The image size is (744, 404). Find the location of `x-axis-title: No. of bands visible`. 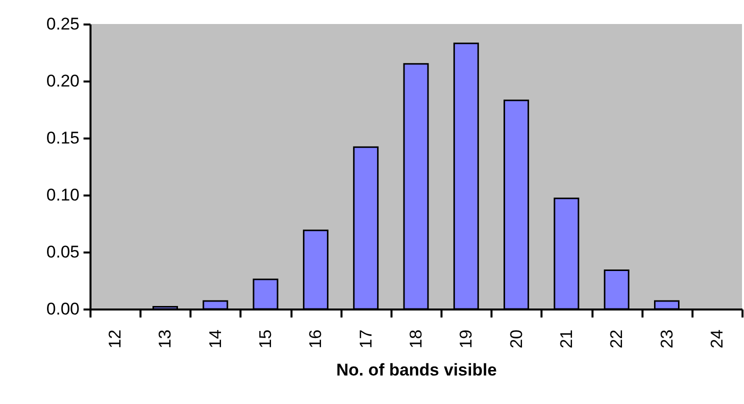

x-axis-title: No. of bands visible is located at coordinates (416, 370).